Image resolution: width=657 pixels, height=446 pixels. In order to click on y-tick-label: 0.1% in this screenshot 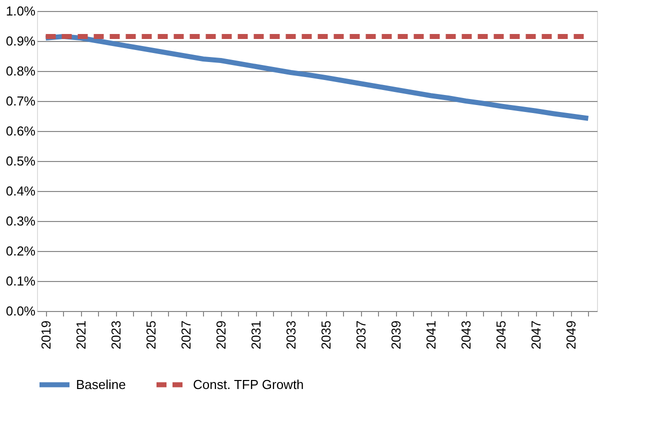, I will do `click(21, 281)`.